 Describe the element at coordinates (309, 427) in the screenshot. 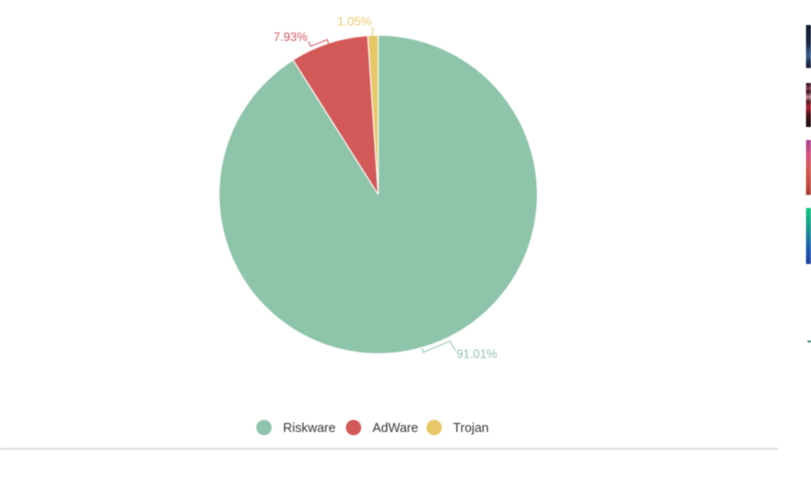

I see `svg-text: Riskware` at that location.